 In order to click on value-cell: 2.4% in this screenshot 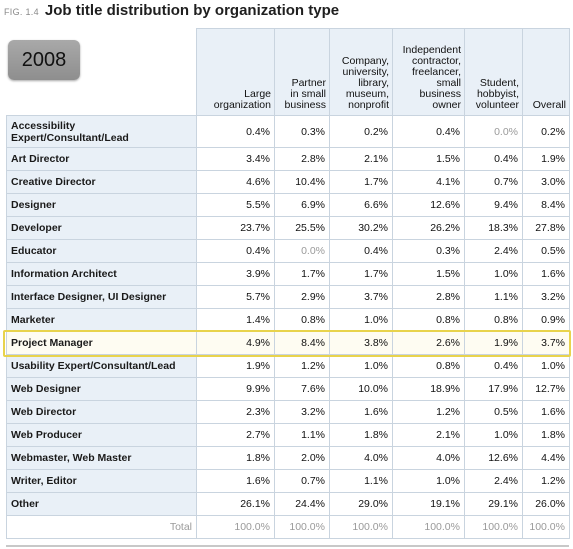, I will do `click(493, 251)`.